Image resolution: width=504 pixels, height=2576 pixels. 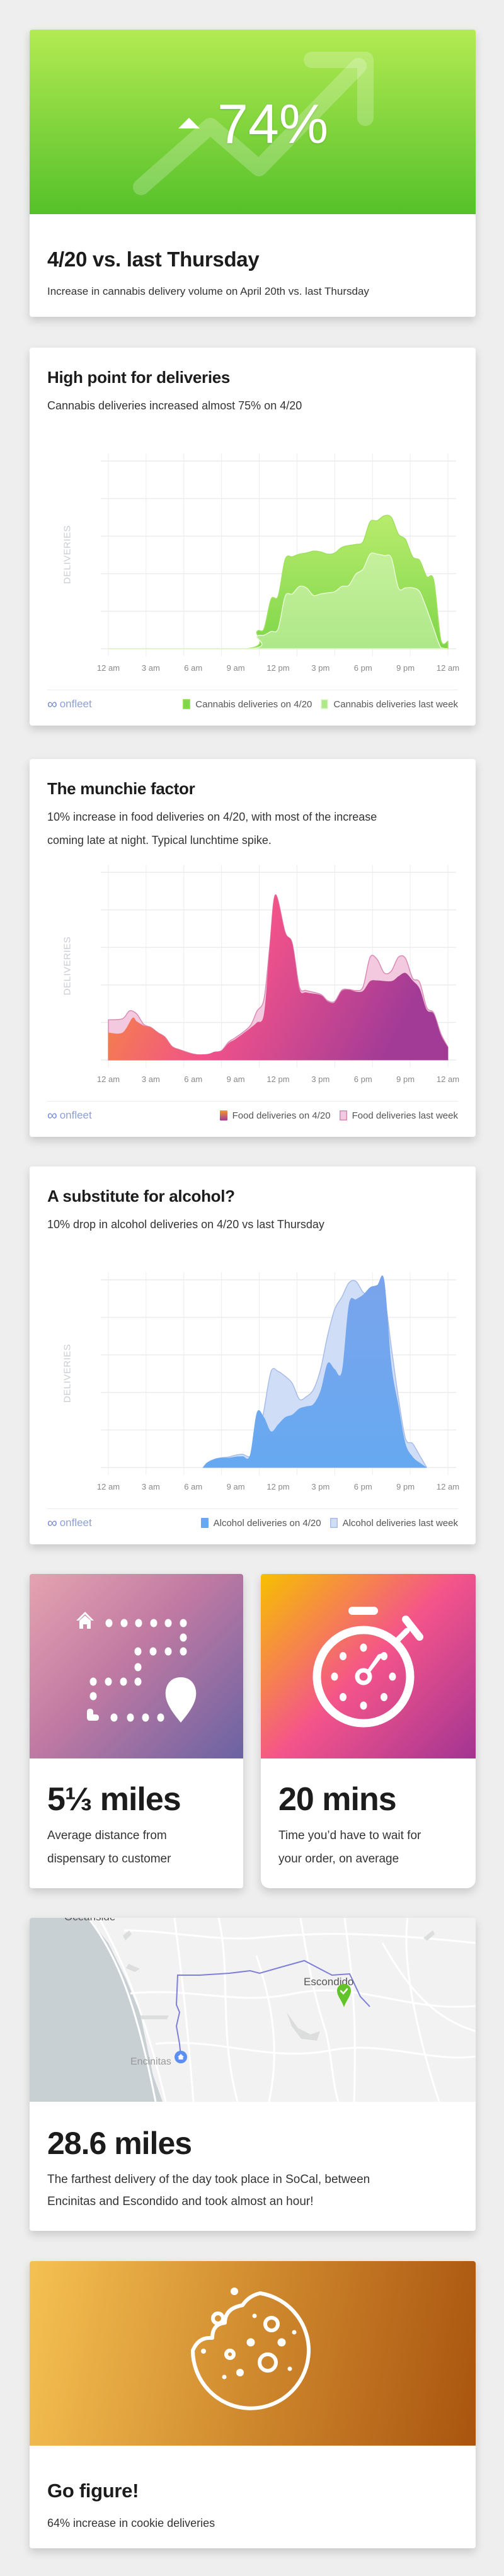 What do you see at coordinates (189, 123) in the screenshot?
I see `triangle-up-icon` at bounding box center [189, 123].